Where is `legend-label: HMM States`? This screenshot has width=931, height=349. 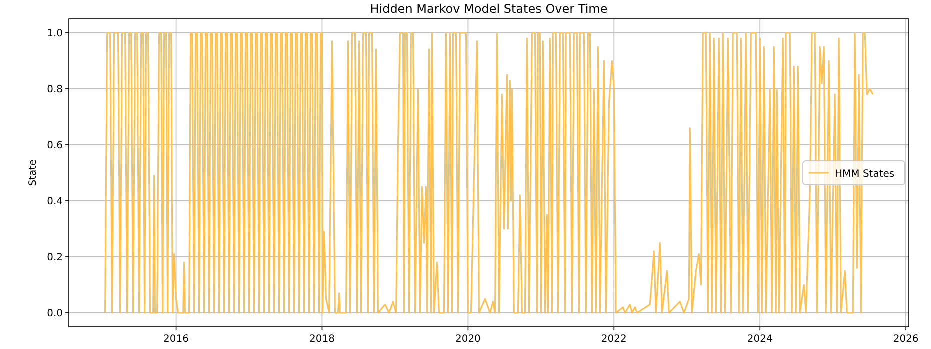 legend-label: HMM States is located at coordinates (865, 174).